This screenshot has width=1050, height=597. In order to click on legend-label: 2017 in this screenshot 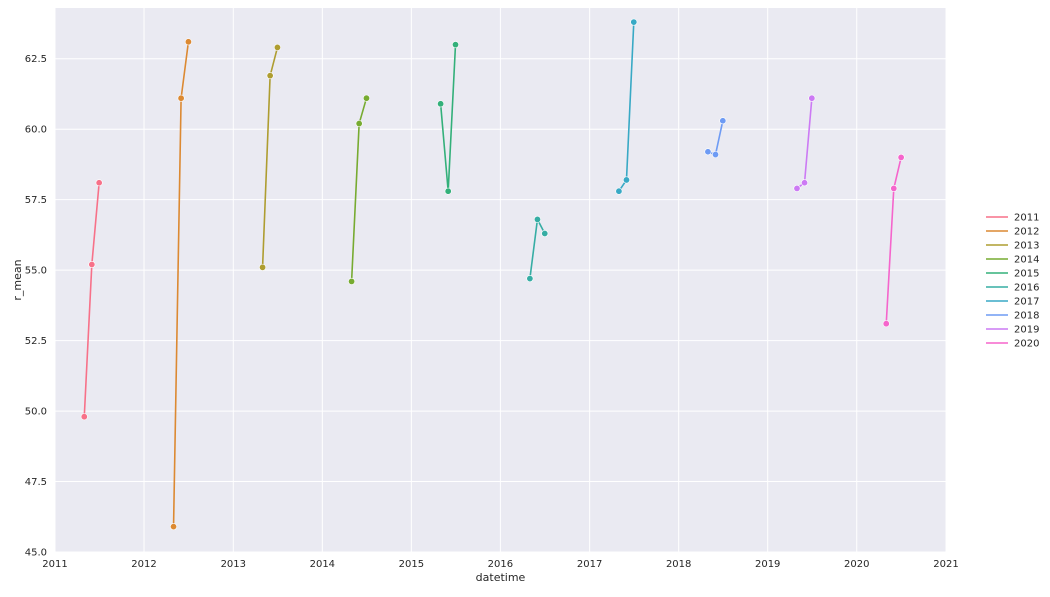, I will do `click(1026, 302)`.